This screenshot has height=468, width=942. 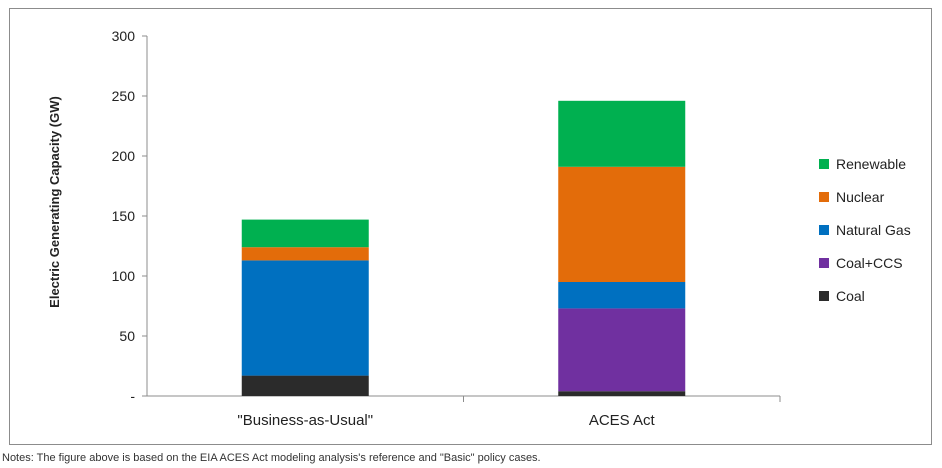 What do you see at coordinates (871, 164) in the screenshot?
I see `legend-label: Renewable` at bounding box center [871, 164].